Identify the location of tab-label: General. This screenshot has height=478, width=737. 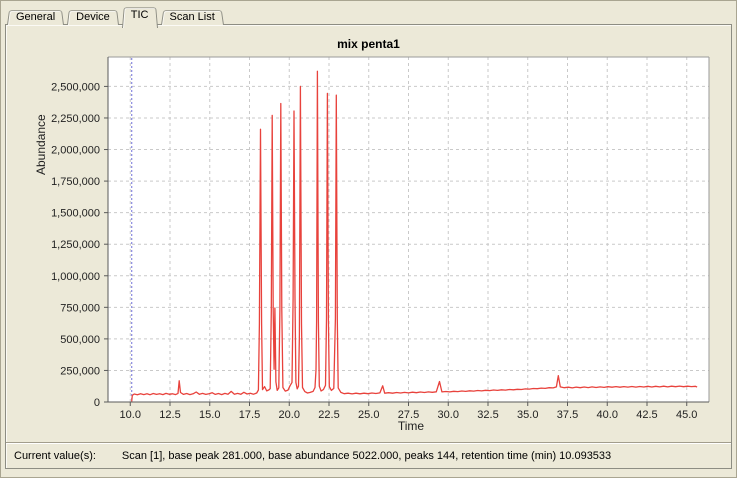
(36, 17).